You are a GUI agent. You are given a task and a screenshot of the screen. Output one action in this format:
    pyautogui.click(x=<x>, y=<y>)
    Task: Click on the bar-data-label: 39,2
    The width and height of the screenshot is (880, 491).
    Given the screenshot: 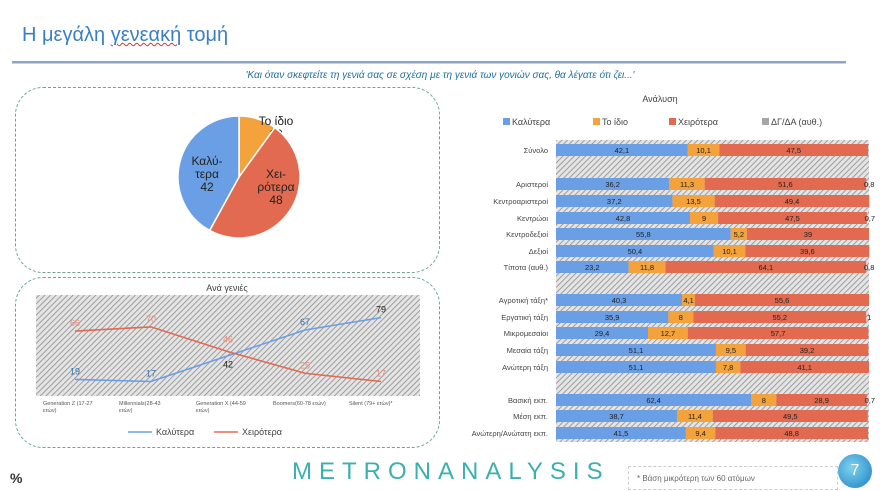 What is the action you would take?
    pyautogui.click(x=807, y=350)
    